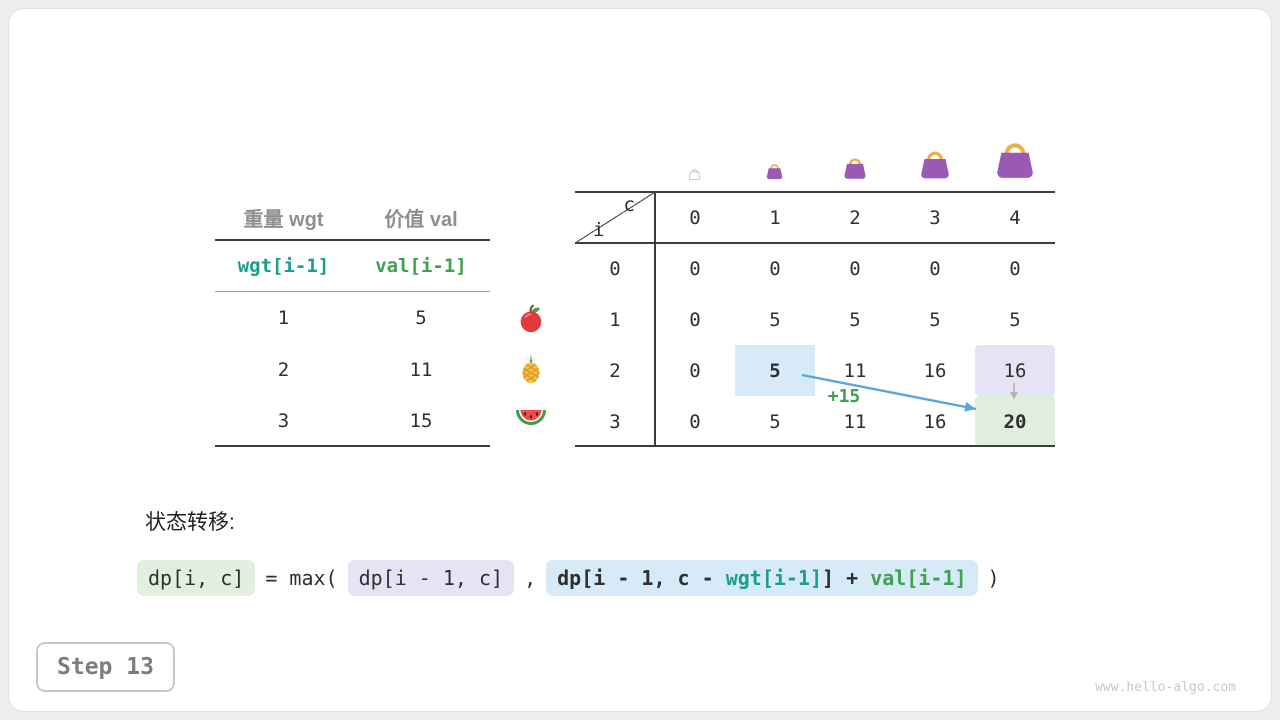 Image resolution: width=1280 pixels, height=720 pixels. Describe the element at coordinates (352, 291) in the screenshot. I see `items-table-var-divider` at that location.